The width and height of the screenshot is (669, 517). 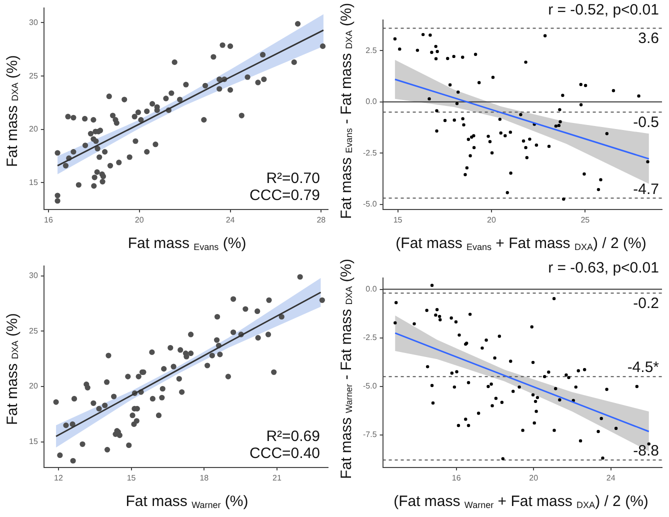 What do you see at coordinates (603, 268) in the screenshot?
I see `text: r = -0.63, p<0.01` at bounding box center [603, 268].